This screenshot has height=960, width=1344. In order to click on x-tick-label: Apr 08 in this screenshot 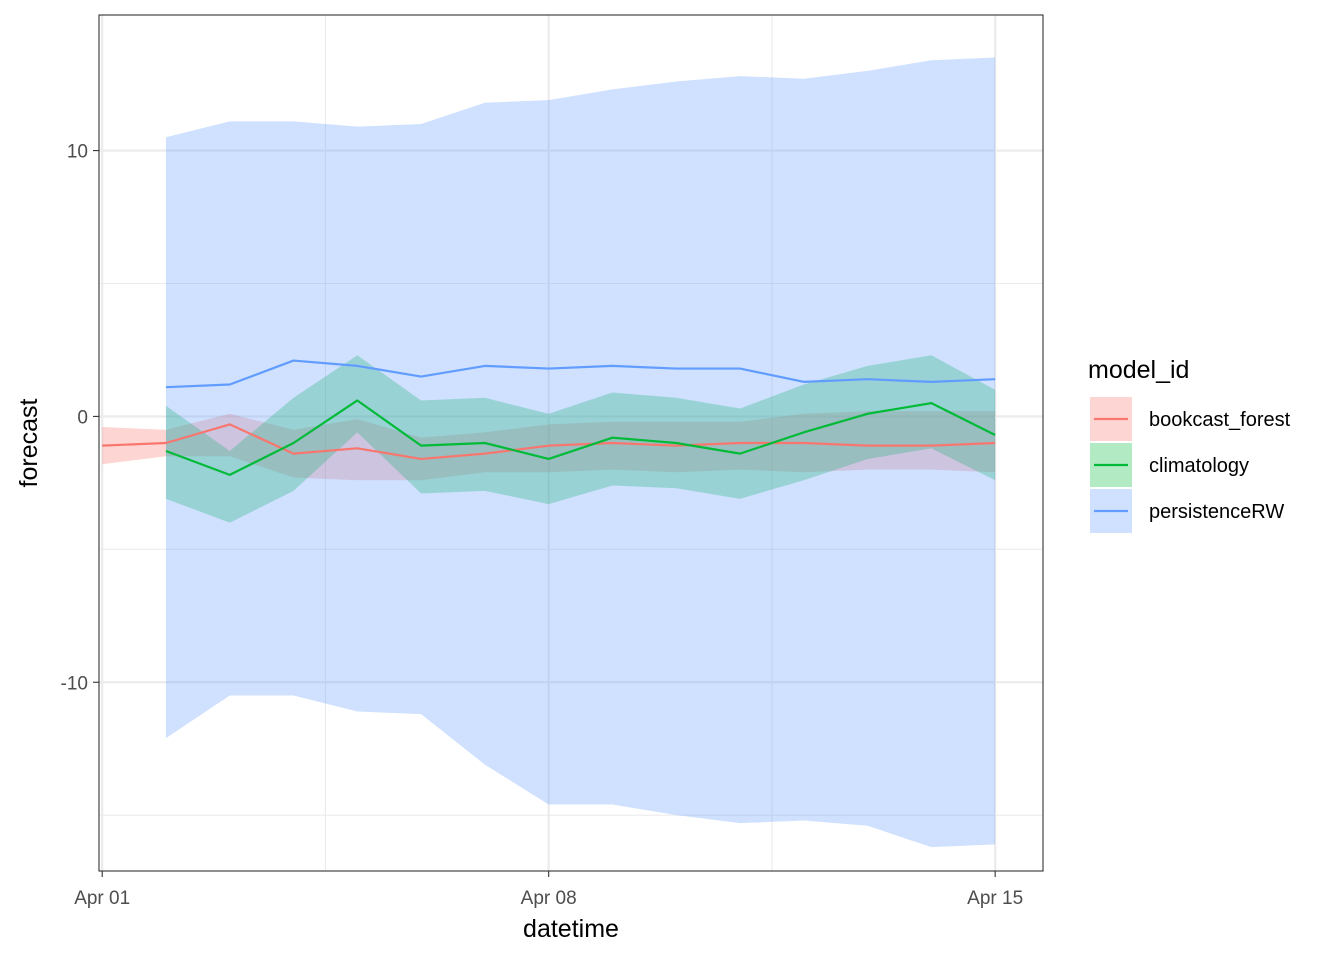, I will do `click(549, 898)`.